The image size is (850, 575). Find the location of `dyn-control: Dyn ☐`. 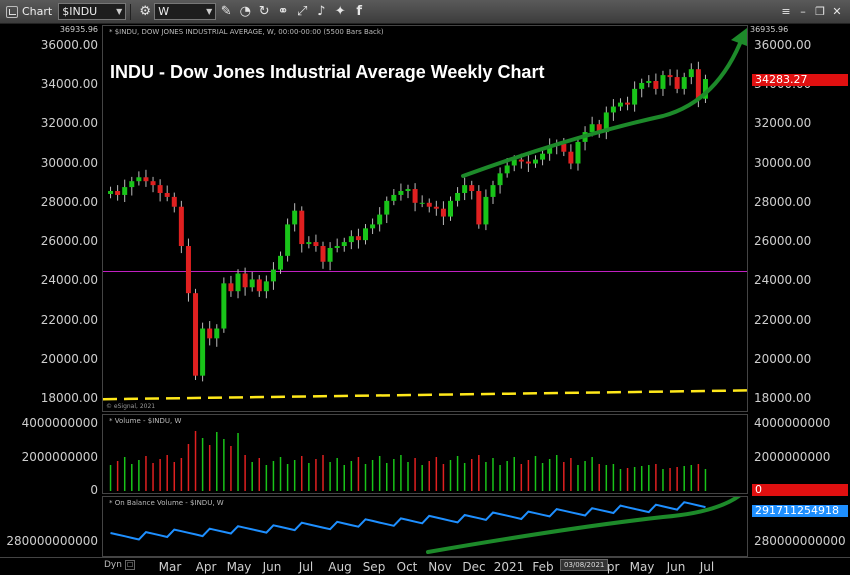

dyn-control: Dyn ☐ is located at coordinates (120, 565).